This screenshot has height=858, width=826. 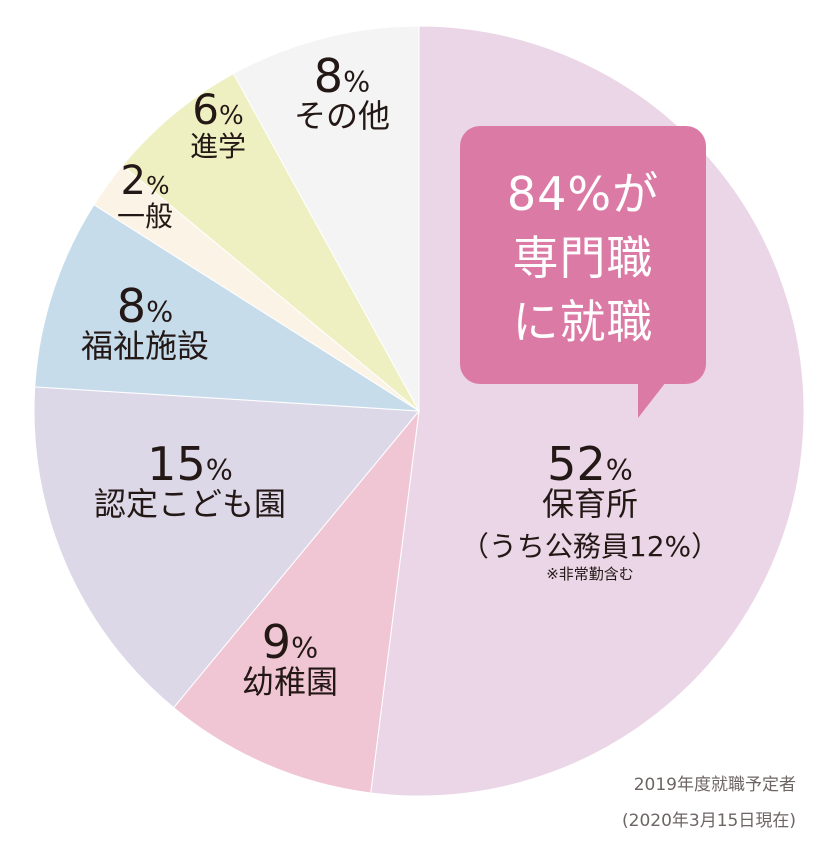 I want to click on name-nintei: 認定こども園, so click(x=189, y=504).